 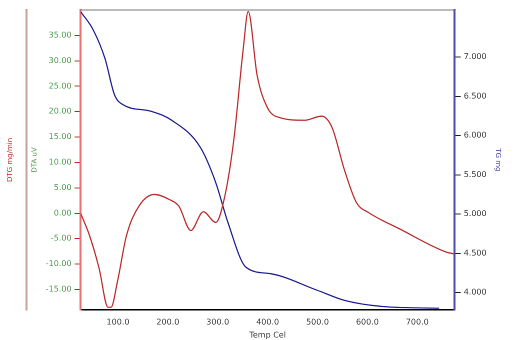 What do you see at coordinates (218, 322) in the screenshot?
I see `x-tick-label: 300.0` at bounding box center [218, 322].